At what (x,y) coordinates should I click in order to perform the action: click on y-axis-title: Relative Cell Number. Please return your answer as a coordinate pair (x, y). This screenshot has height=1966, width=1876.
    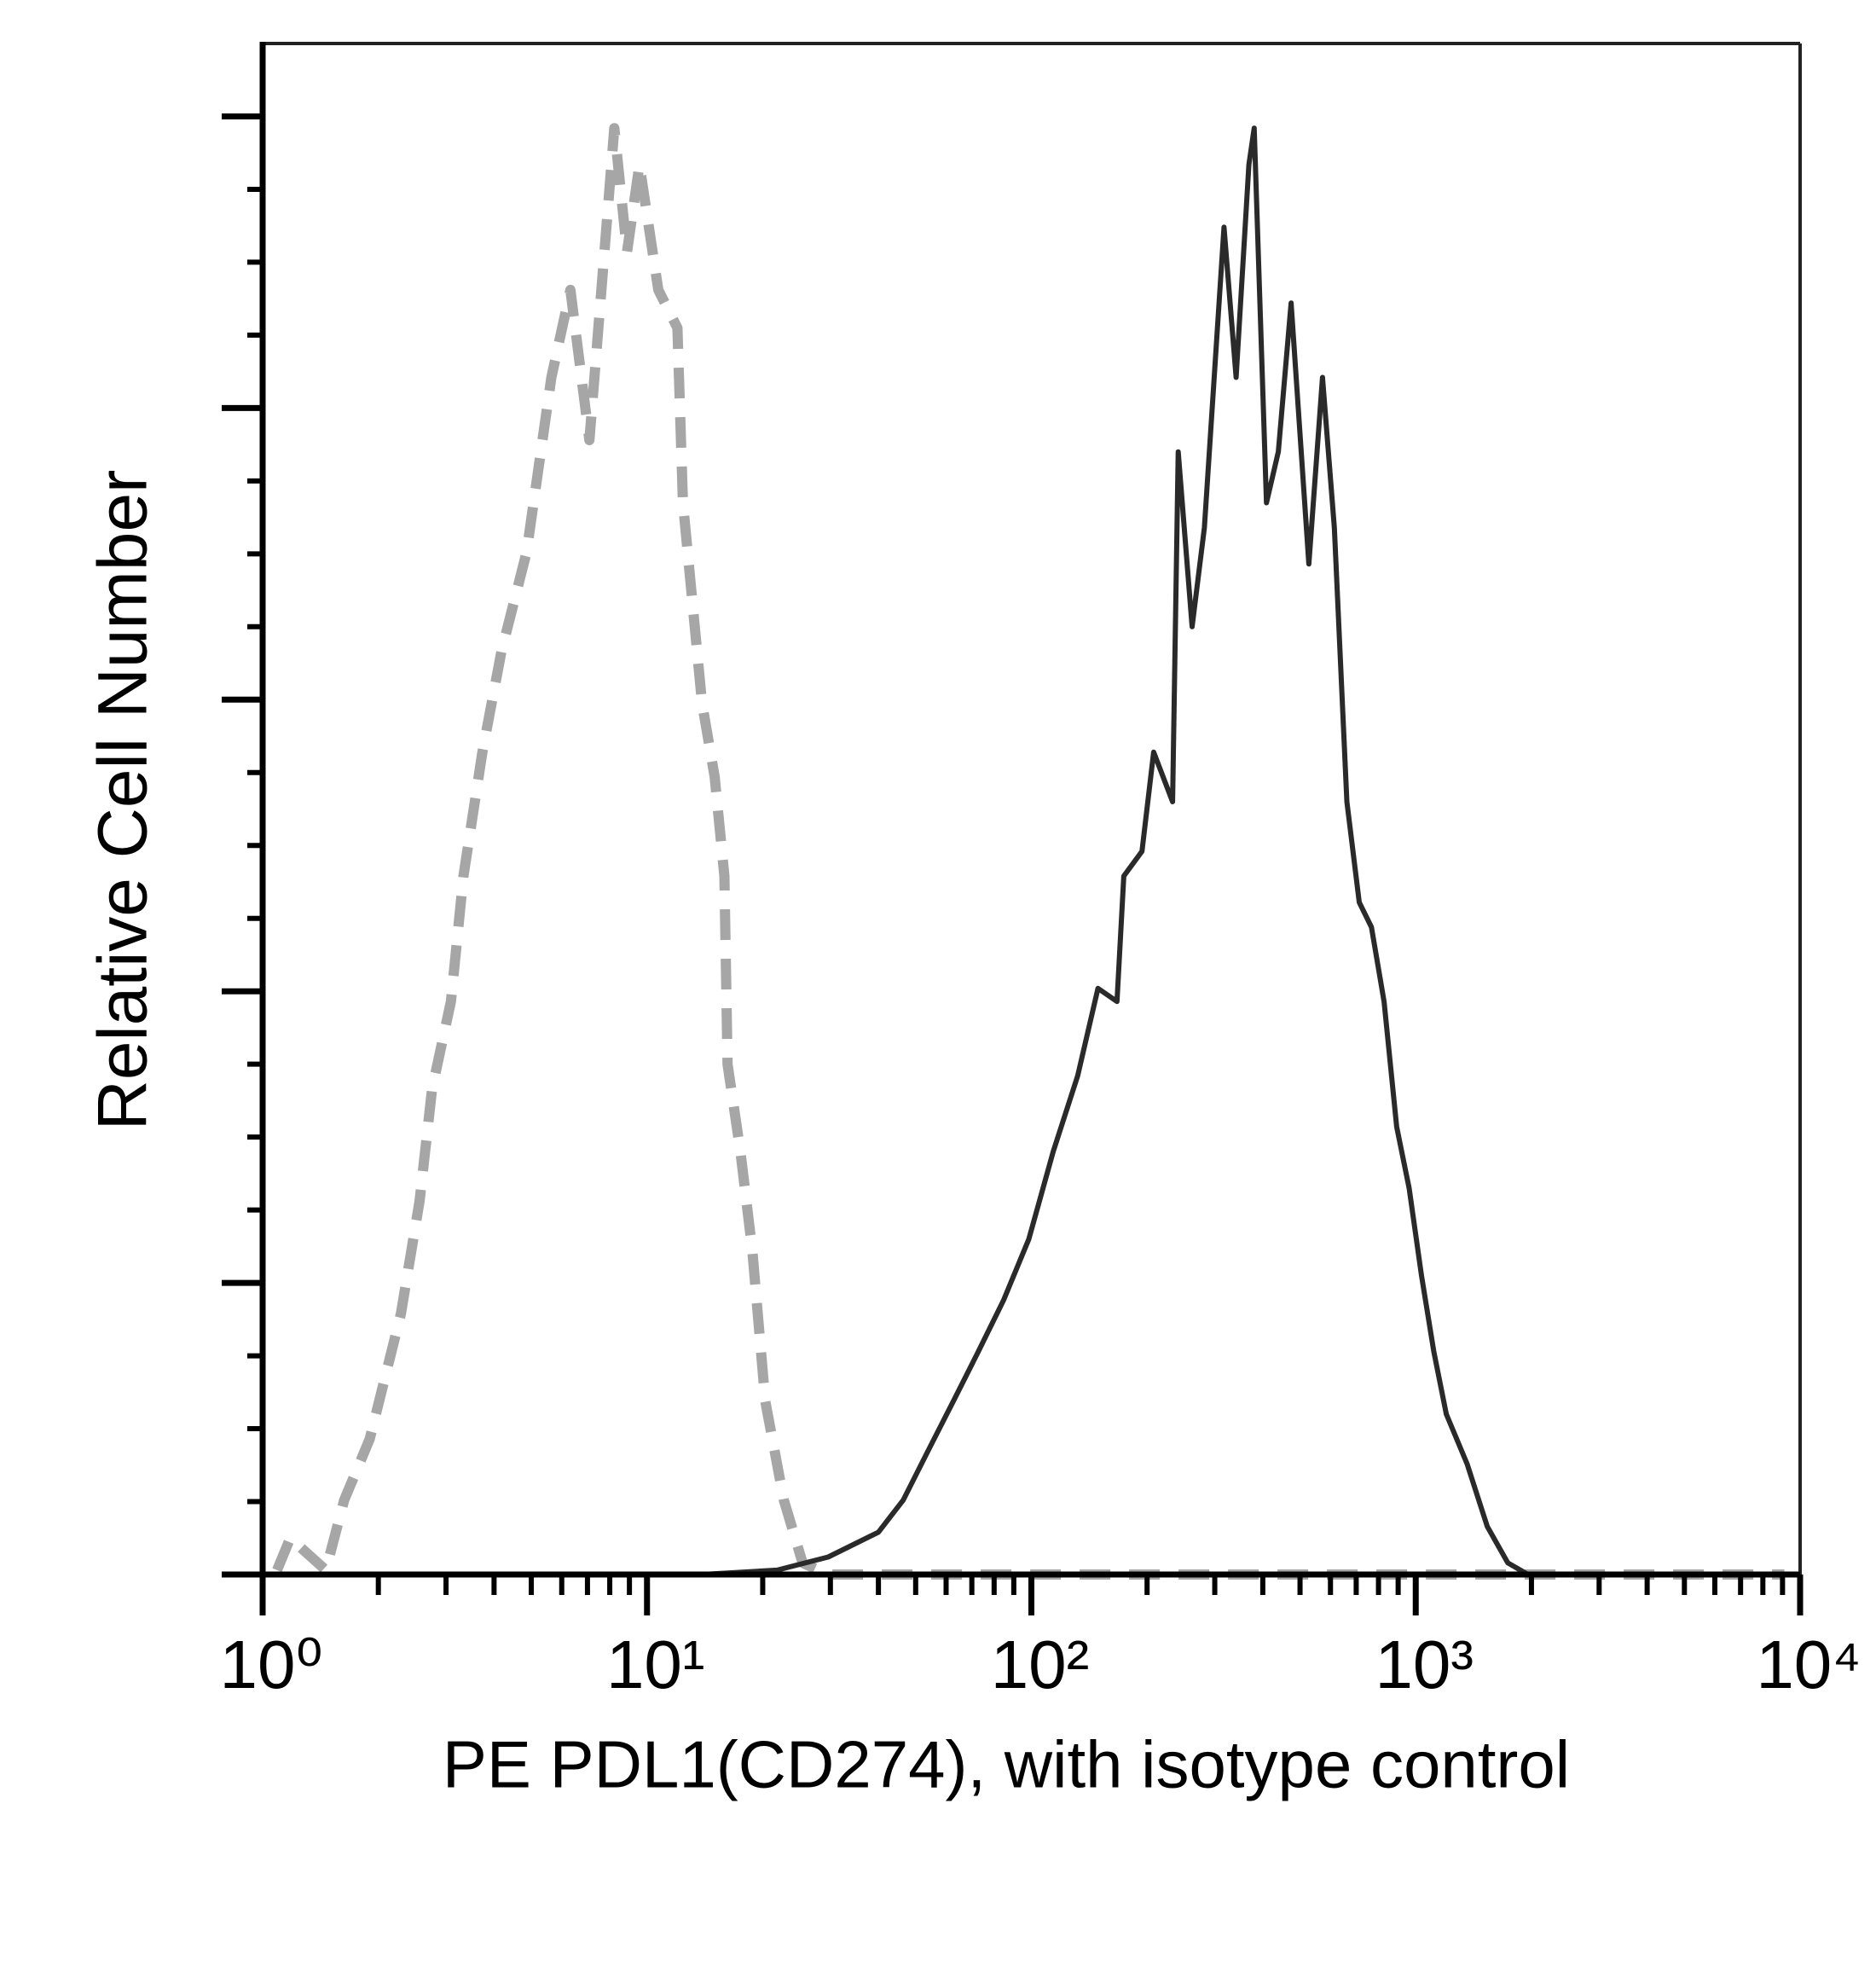
    Looking at the image, I should click on (123, 801).